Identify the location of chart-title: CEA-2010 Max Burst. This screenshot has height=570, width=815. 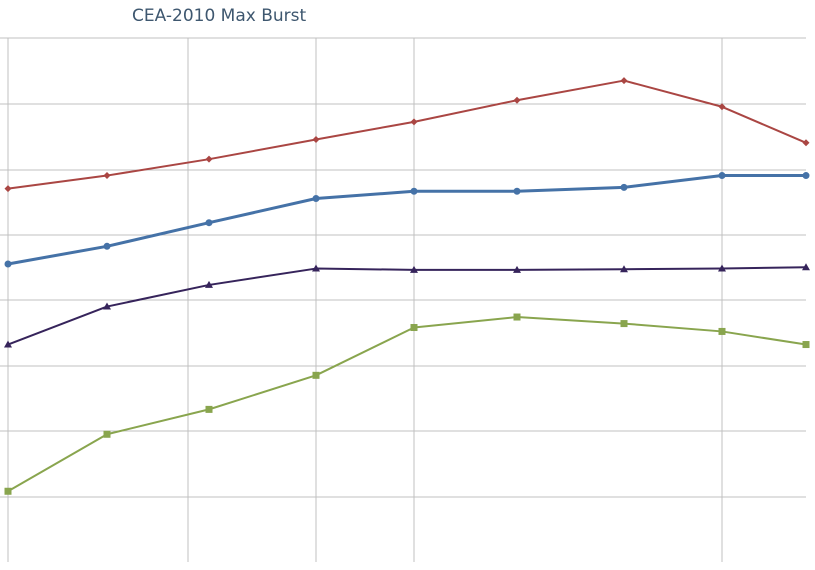
(219, 16).